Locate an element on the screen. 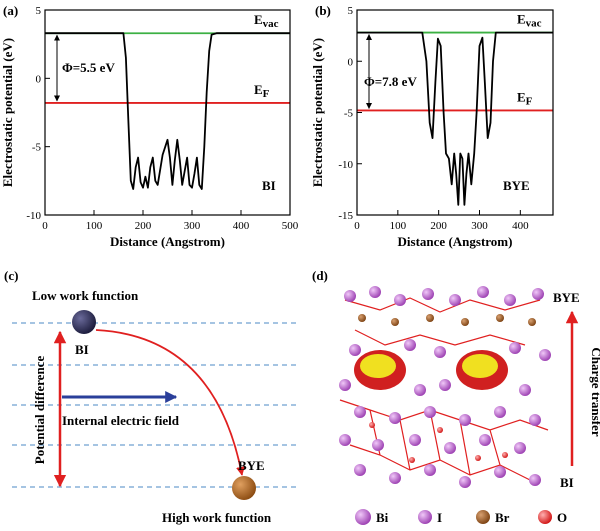  field-label: Internal electric field is located at coordinates (121, 420).